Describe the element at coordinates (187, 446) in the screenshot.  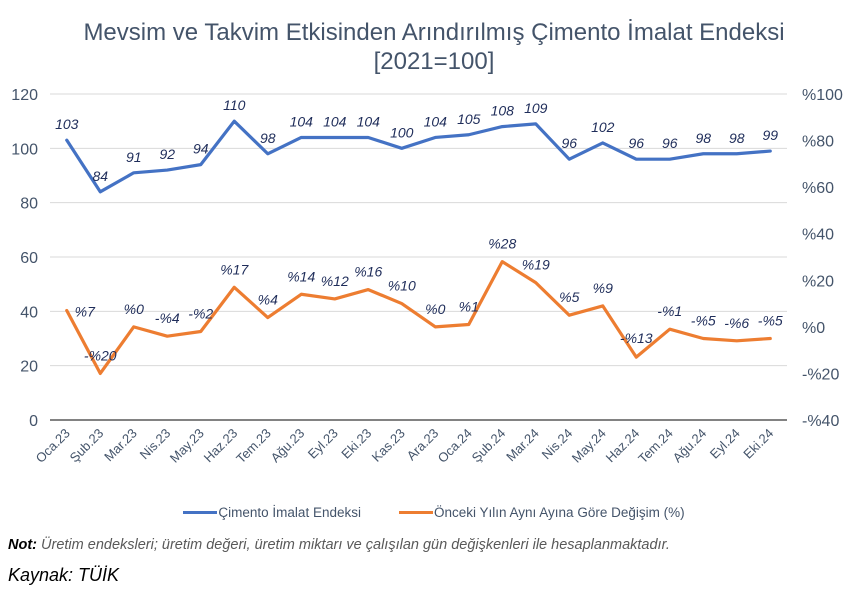
I see `x-axis-tick-label: May.23` at that location.